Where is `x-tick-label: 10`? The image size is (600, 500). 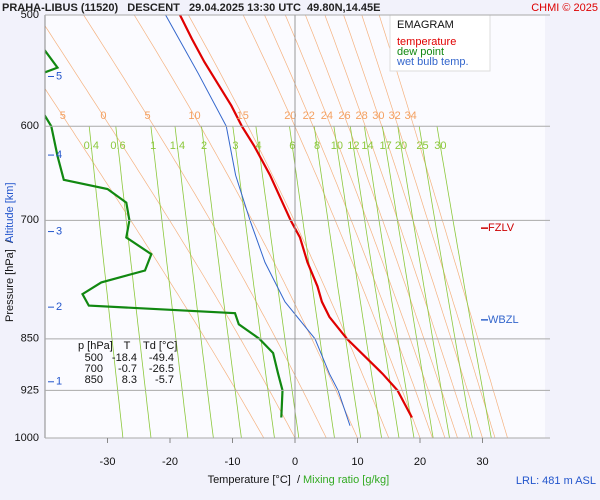 x-tick-label: 10 is located at coordinates (357, 462).